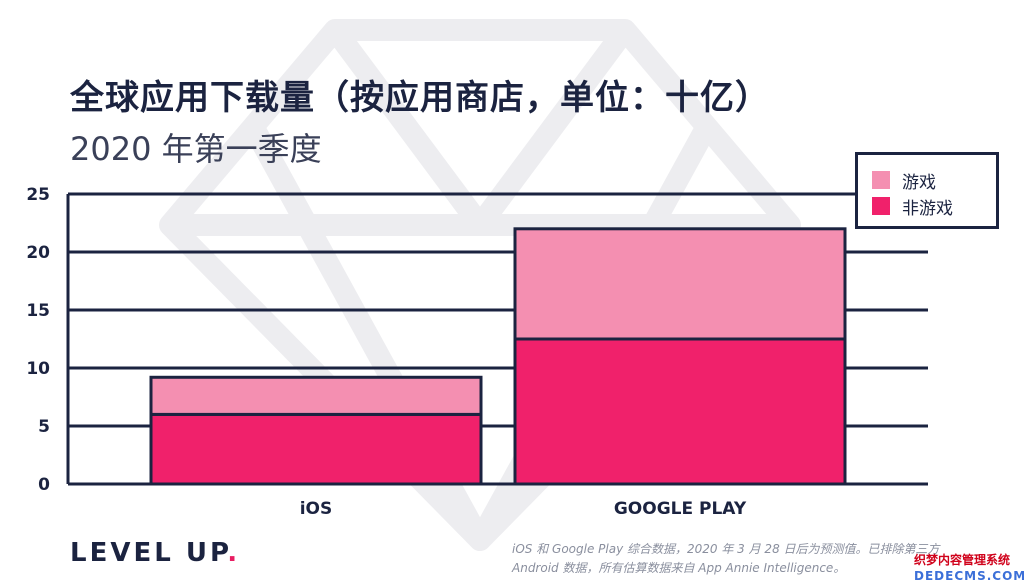 Image resolution: width=1024 pixels, height=587 pixels. What do you see at coordinates (962, 560) in the screenshot?
I see `site-watermark-cn: 织梦内容管理系统` at bounding box center [962, 560].